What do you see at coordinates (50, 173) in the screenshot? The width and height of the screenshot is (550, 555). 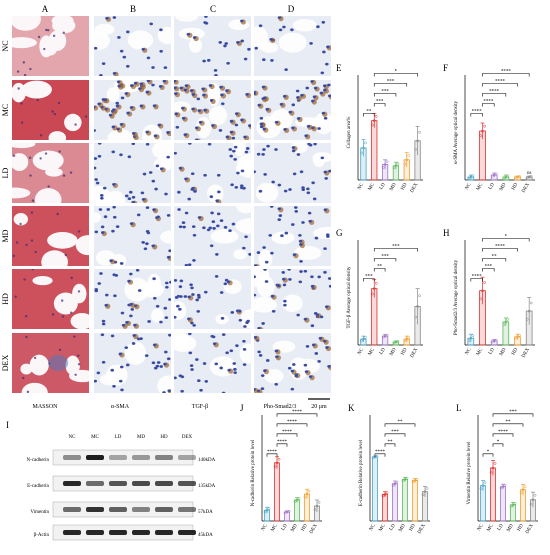 I see `tissue-image-0-ld` at bounding box center [50, 173].